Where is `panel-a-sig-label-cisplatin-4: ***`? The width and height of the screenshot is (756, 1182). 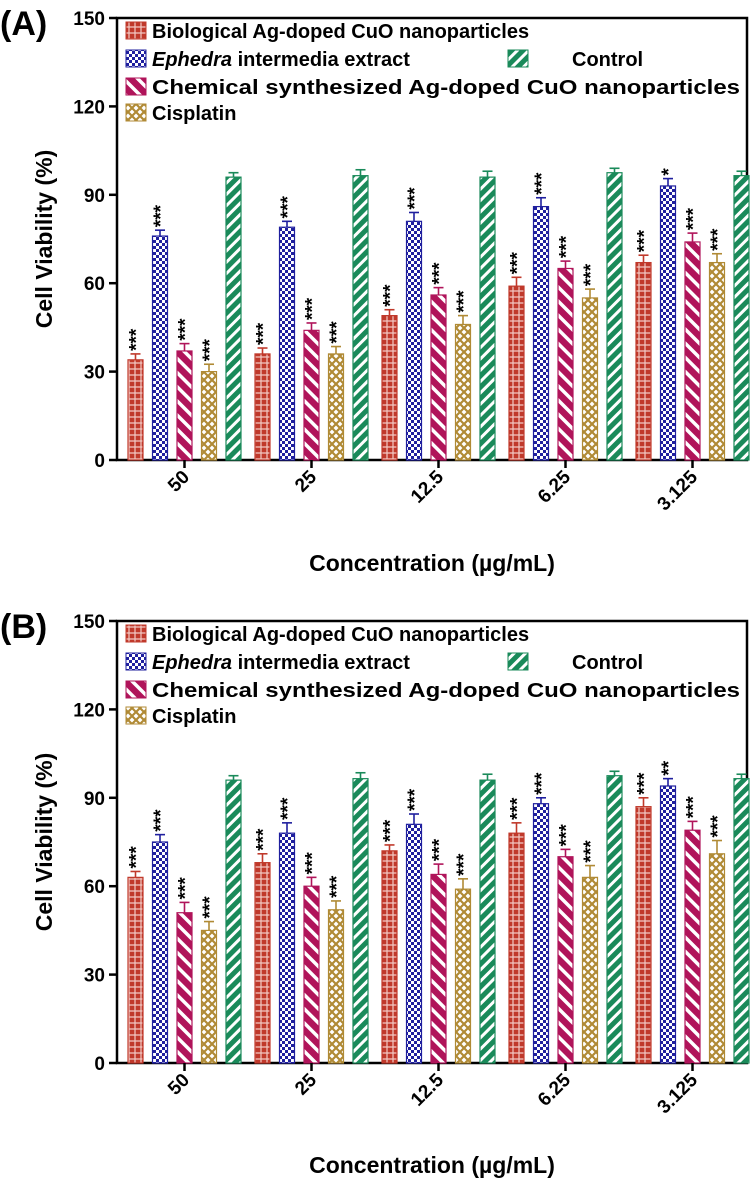 panel-a-sig-label-cisplatin-4: *** is located at coordinates (718, 239).